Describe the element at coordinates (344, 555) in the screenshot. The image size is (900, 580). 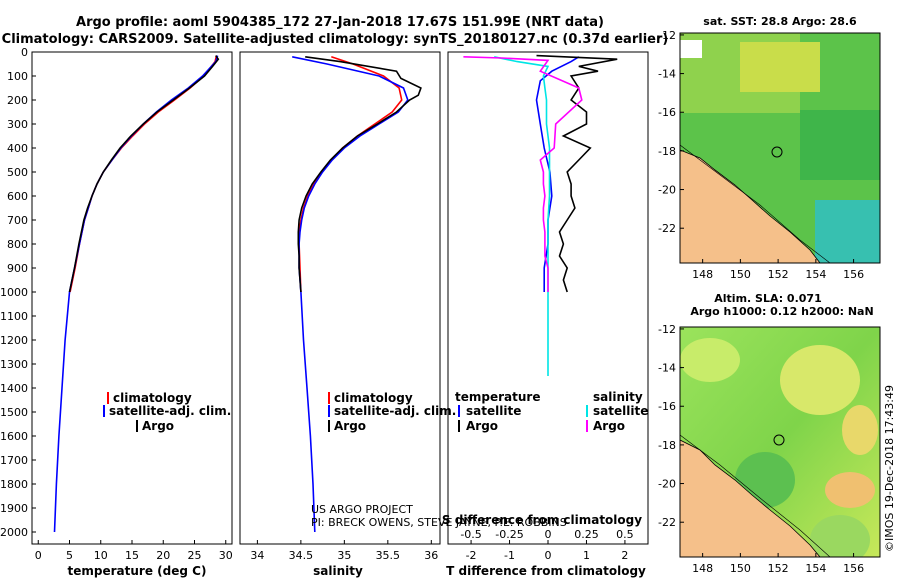
I see `x-tick-label: 35` at that location.